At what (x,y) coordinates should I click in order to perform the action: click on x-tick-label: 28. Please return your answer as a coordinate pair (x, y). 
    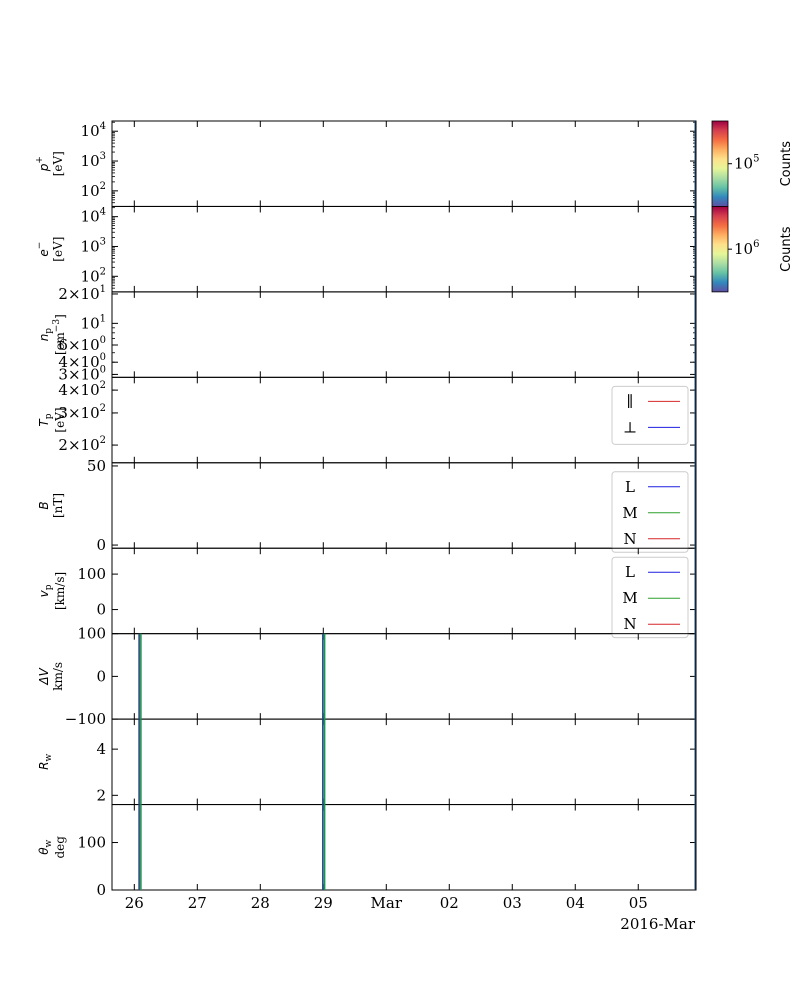
    Looking at the image, I should click on (260, 903).